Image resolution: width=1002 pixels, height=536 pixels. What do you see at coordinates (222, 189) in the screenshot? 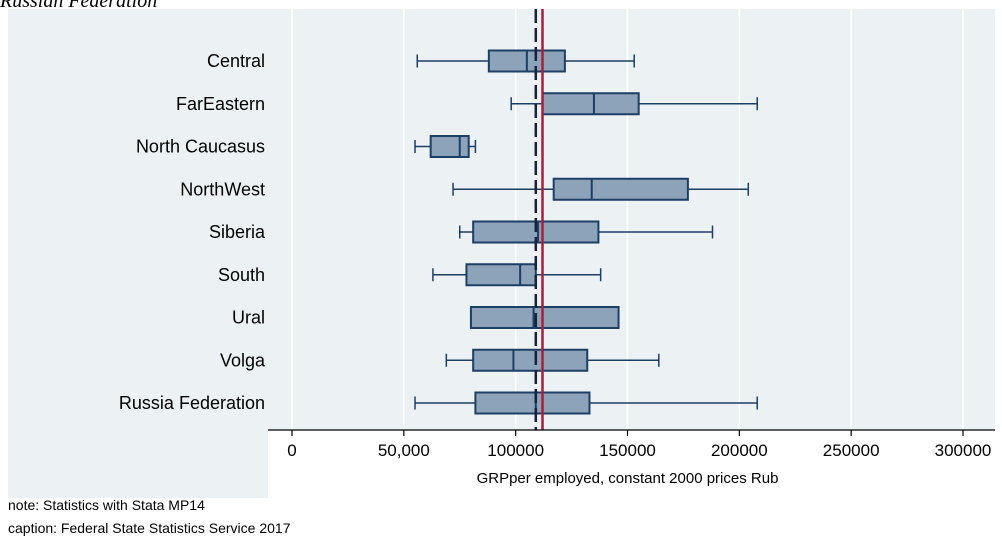
I see `category-label: NorthWest` at bounding box center [222, 189].